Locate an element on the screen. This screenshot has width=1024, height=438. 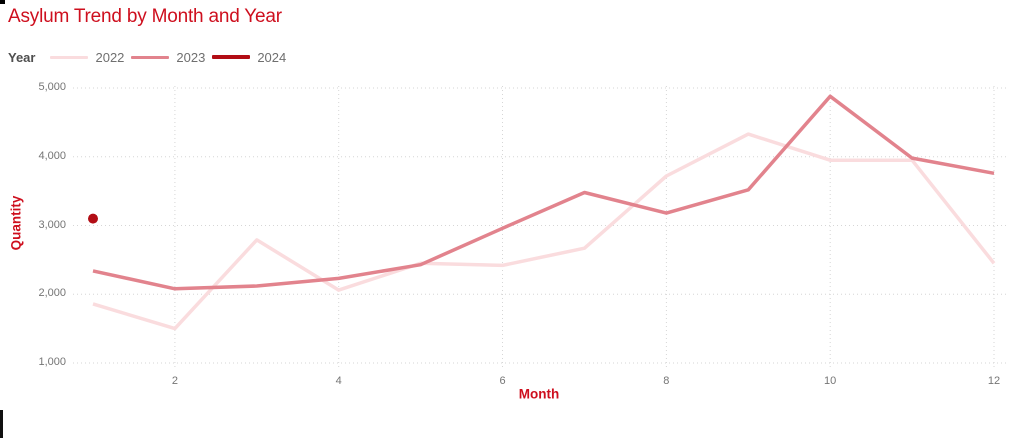
legend-item-2024: 2024 is located at coordinates (249, 57).